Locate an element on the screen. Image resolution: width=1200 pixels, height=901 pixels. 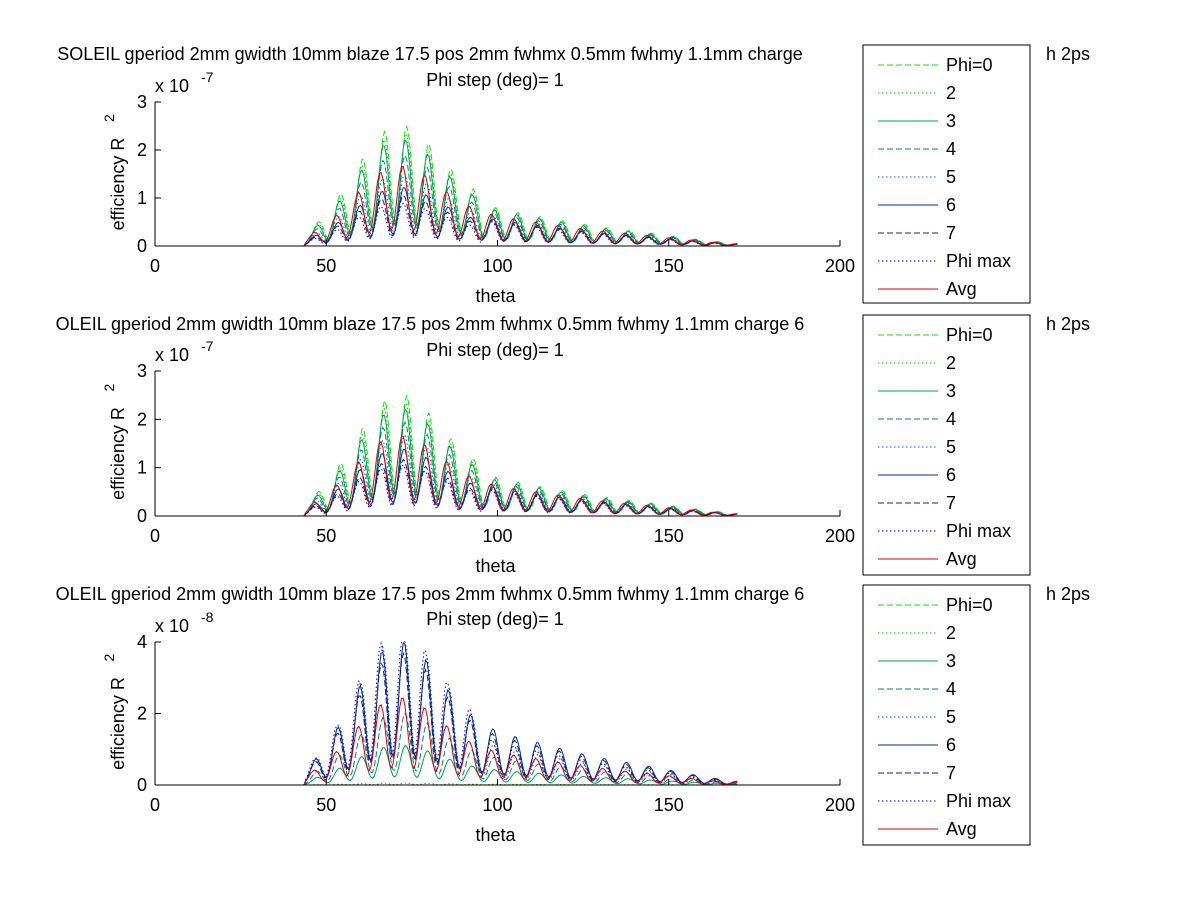
y-tick-label: 1 is located at coordinates (142, 198).